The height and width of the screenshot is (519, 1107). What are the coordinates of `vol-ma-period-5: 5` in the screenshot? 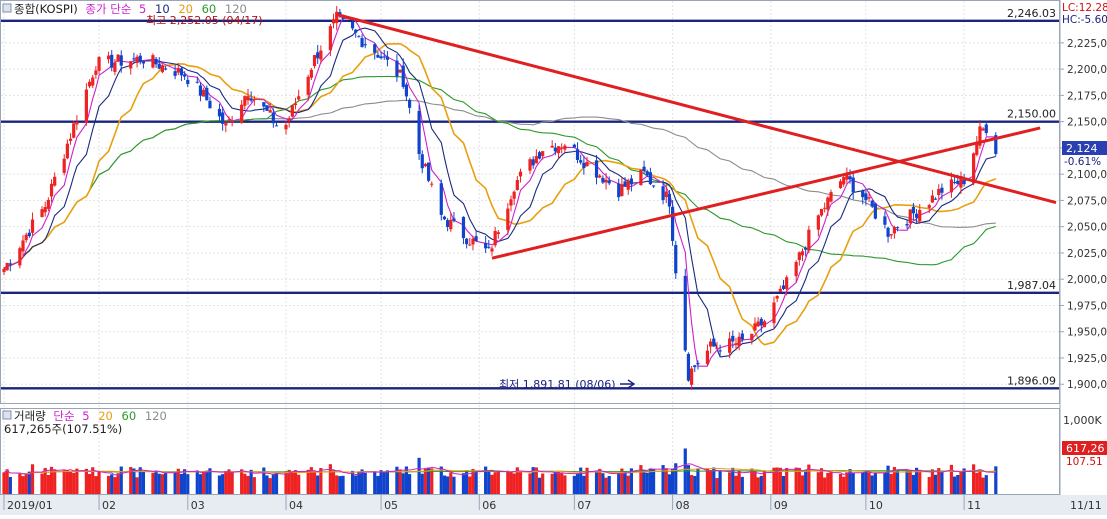 It's located at (85, 416).